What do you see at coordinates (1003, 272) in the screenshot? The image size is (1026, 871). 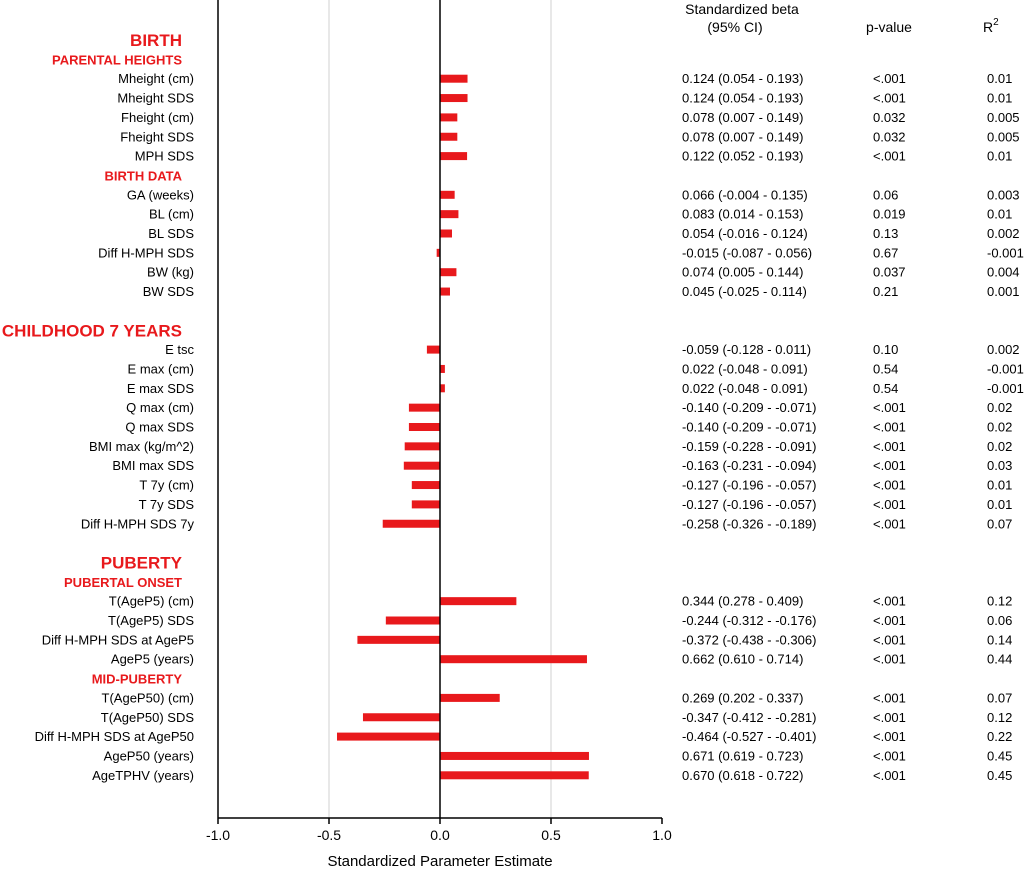 I see `cell-r-squared: 0.004` at bounding box center [1003, 272].